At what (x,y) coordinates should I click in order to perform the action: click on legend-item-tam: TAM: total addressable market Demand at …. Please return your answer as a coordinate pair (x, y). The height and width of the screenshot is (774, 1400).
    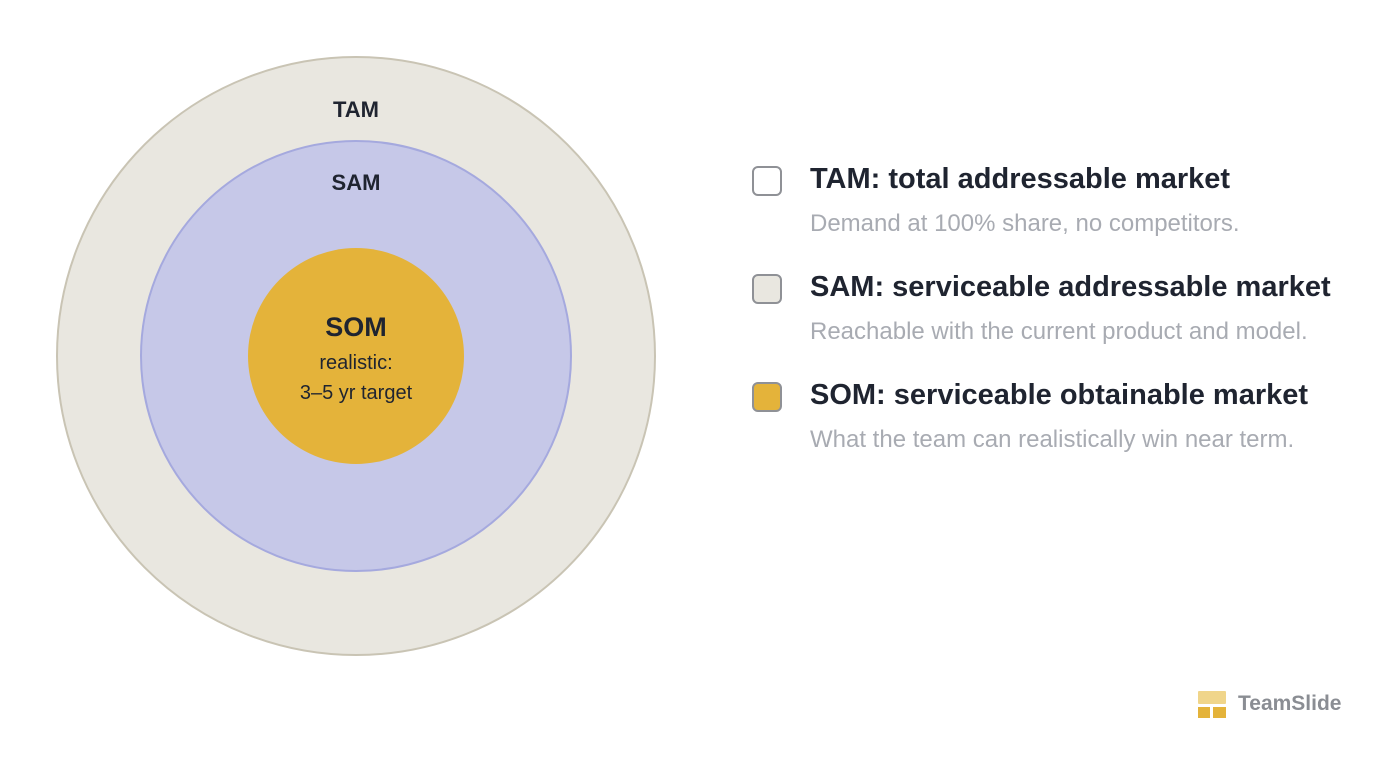
    Looking at the image, I should click on (1062, 201).